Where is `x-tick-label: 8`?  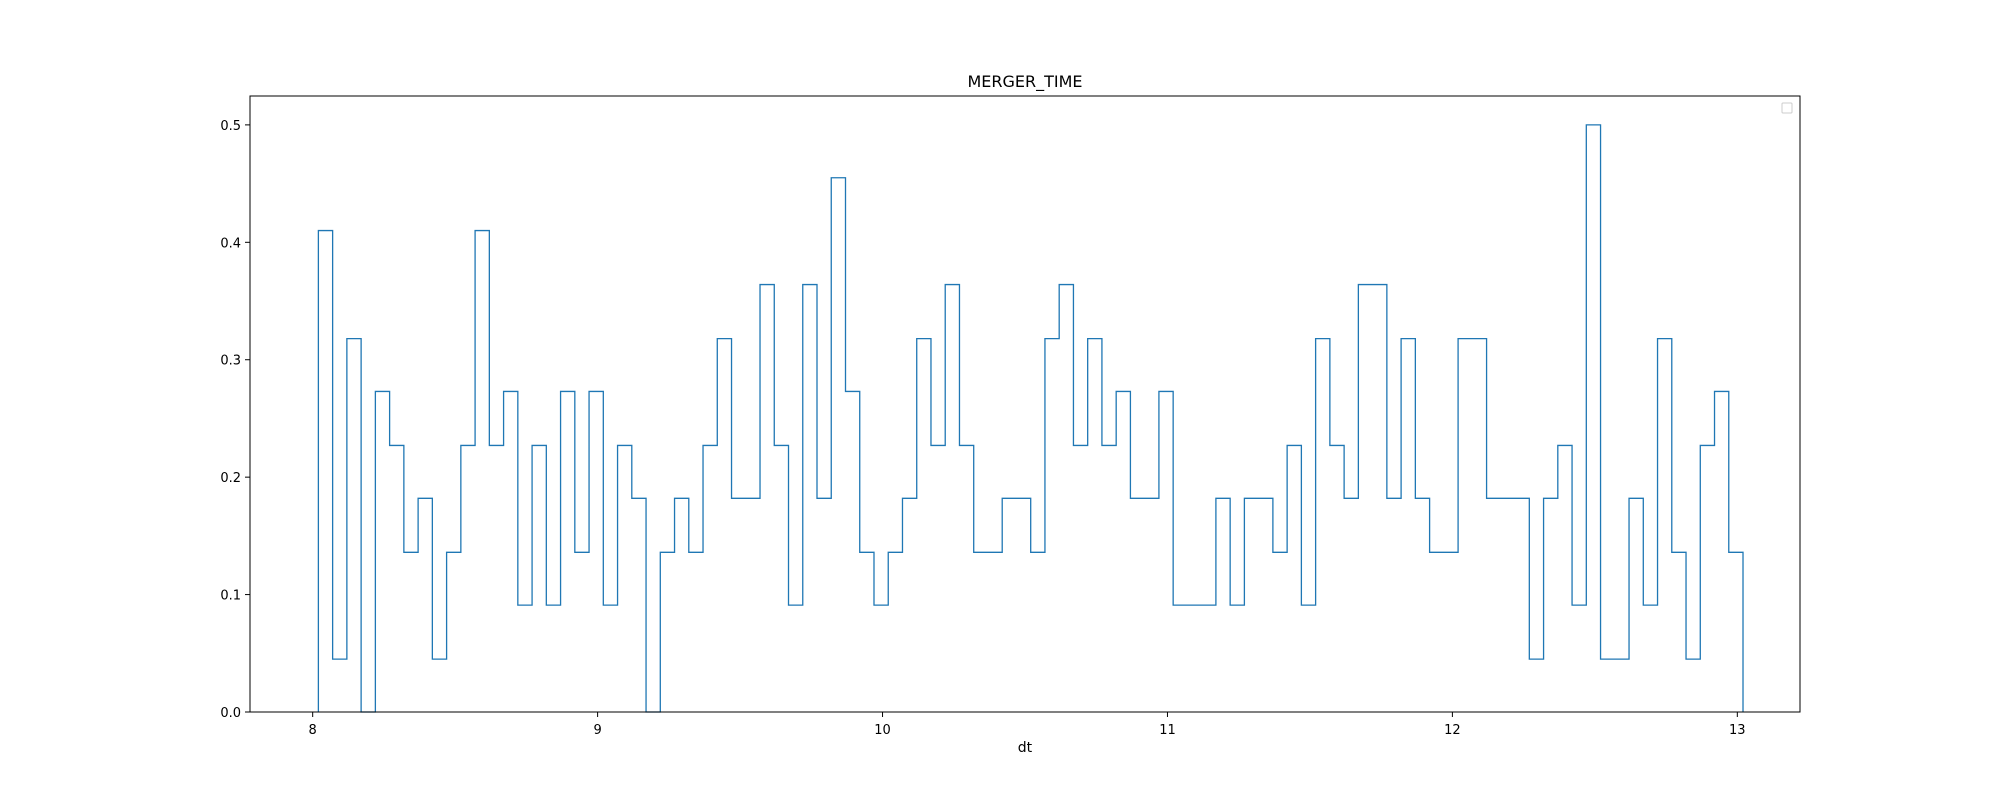 x-tick-label: 8 is located at coordinates (313, 730).